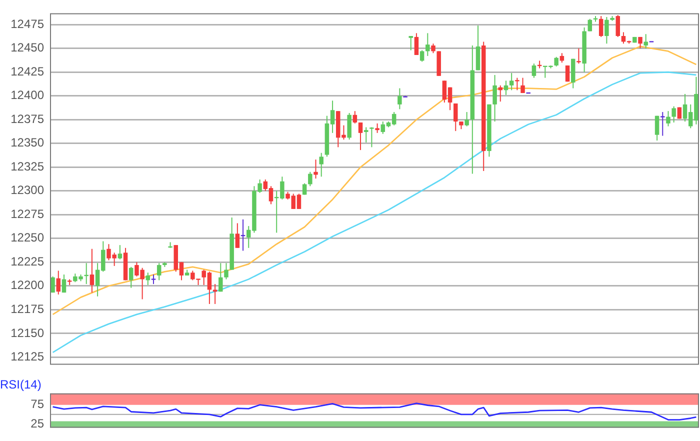 The height and width of the screenshot is (441, 700). I want to click on y-tick-label: 12375, so click(27, 119).